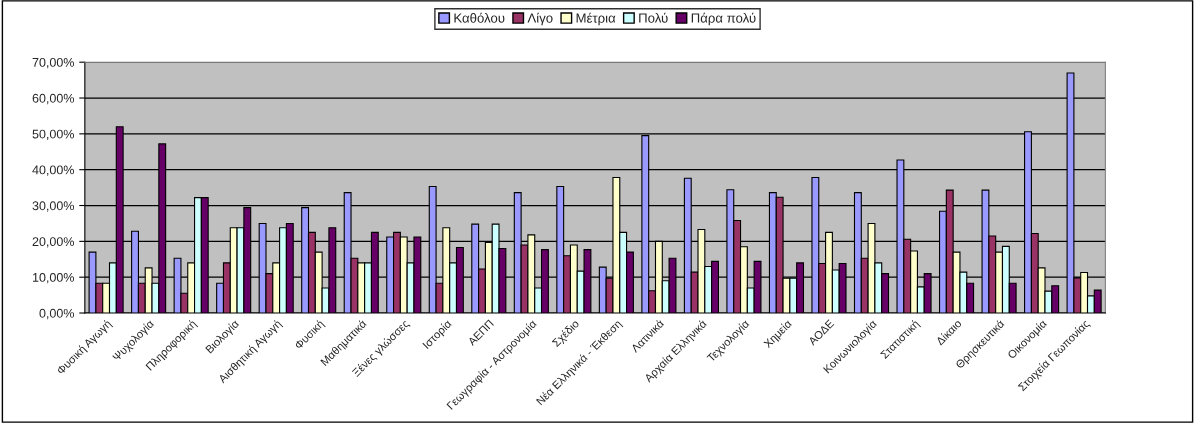 This screenshot has width=1195, height=423. What do you see at coordinates (53, 63) in the screenshot?
I see `y-tick-label: 70,00%` at bounding box center [53, 63].